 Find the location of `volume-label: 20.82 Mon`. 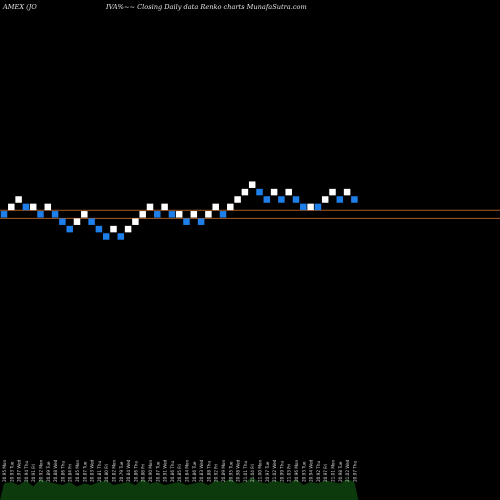

volume-label: 20.82 Mon is located at coordinates (114, 471).